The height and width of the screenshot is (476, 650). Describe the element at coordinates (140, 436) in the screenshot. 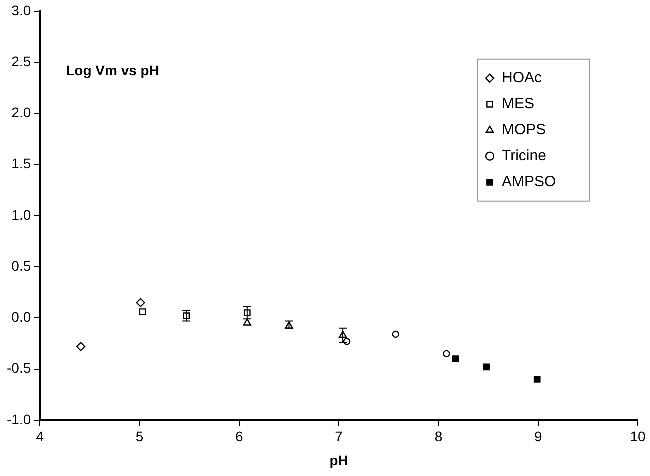

I see `x-tick-label: 5` at that location.